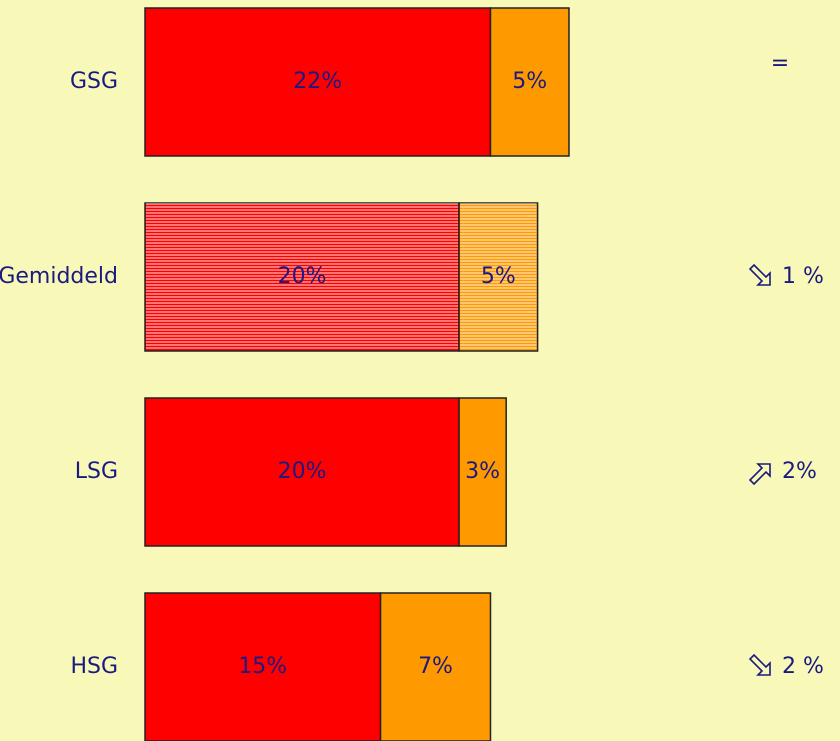 This screenshot has height=741, width=840. I want to click on value-label: 22%, so click(317, 81).